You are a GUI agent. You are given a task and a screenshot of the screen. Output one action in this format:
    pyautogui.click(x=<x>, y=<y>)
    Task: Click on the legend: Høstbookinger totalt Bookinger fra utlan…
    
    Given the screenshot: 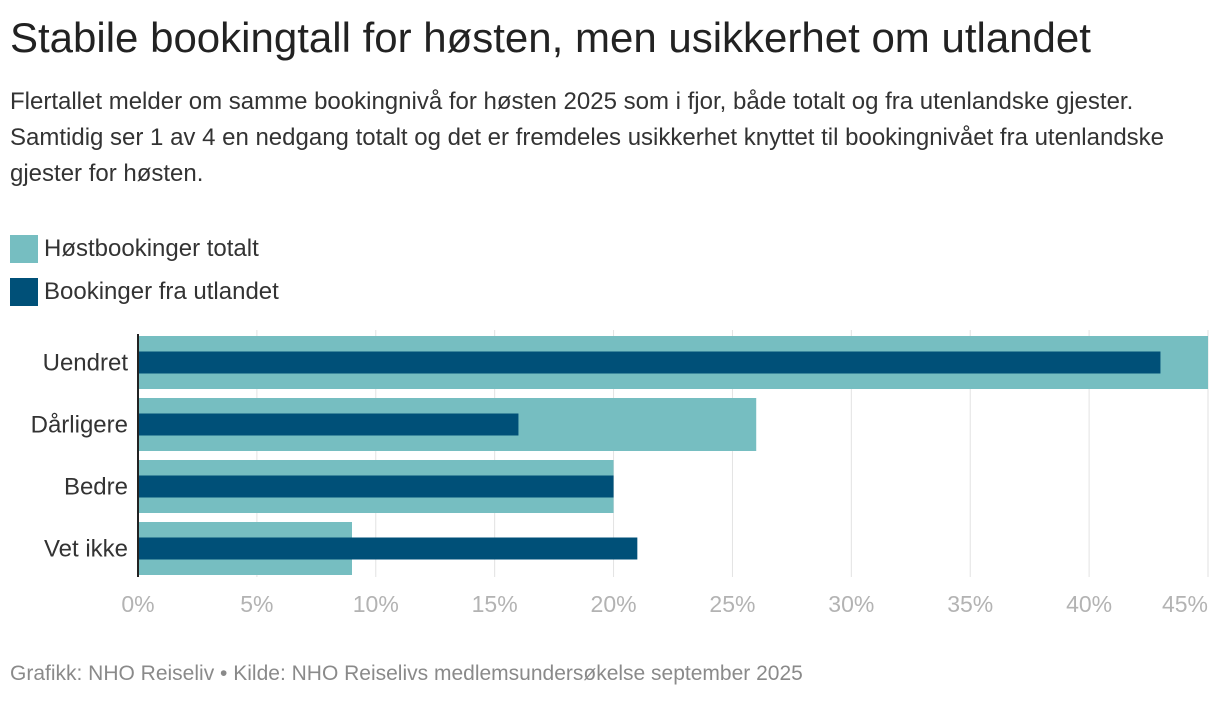 What is the action you would take?
    pyautogui.click(x=144, y=277)
    